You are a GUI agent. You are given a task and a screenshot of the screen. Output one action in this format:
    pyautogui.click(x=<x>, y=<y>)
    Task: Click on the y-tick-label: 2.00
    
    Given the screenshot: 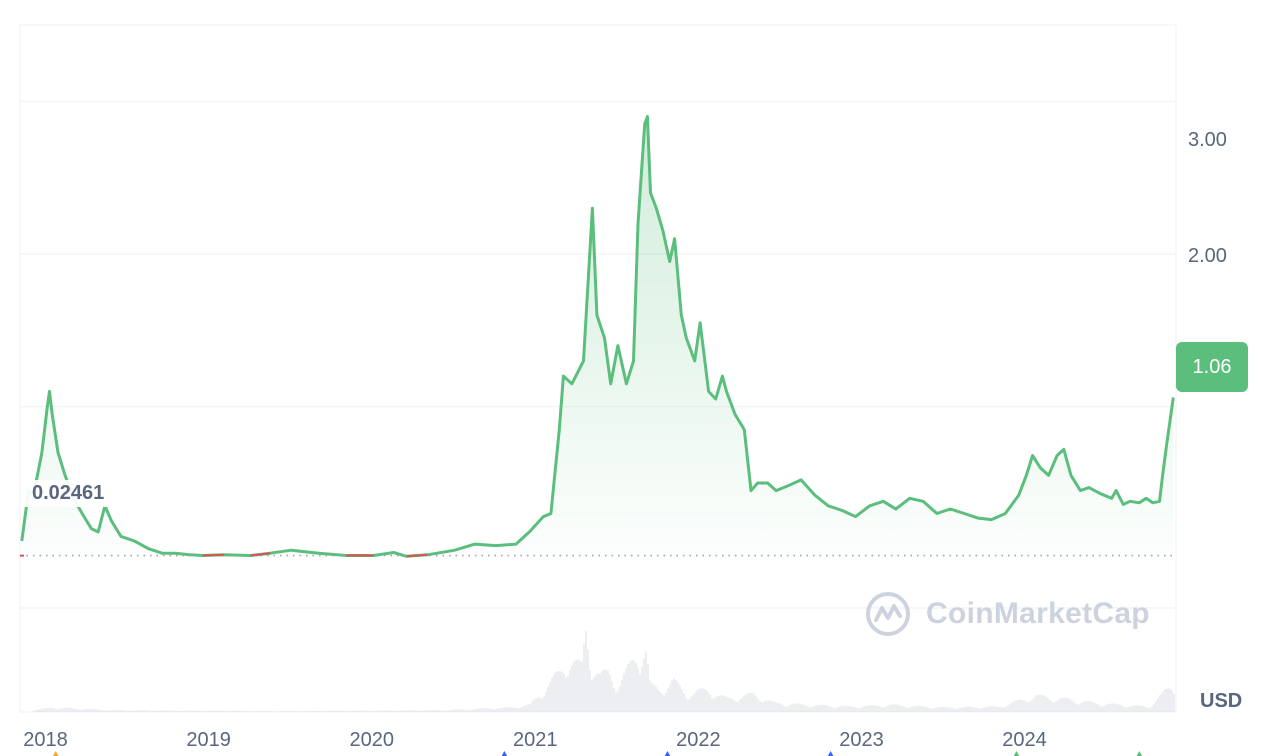 What is the action you would take?
    pyautogui.click(x=1207, y=256)
    